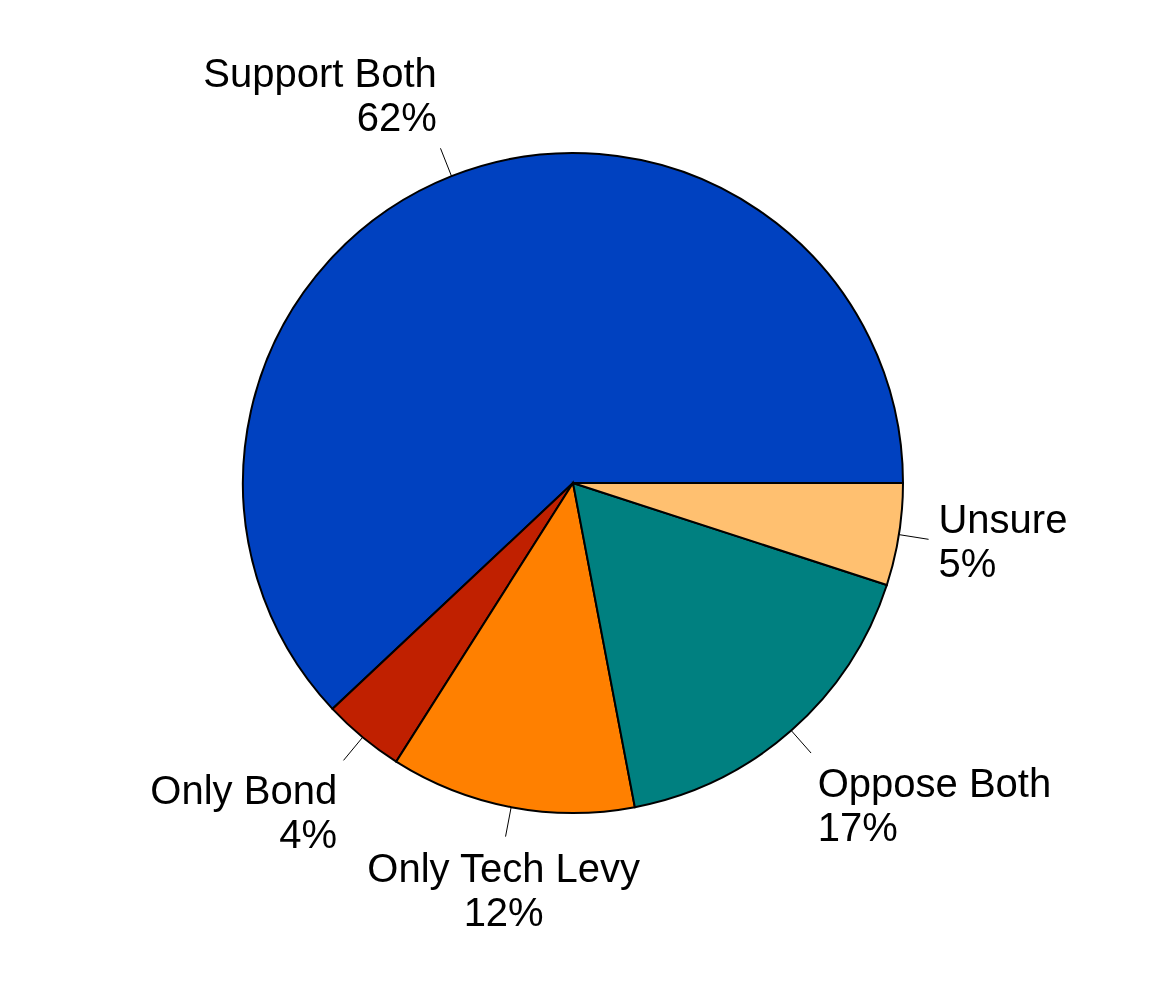  What do you see at coordinates (967, 562) in the screenshot?
I see `data-label: 5%` at bounding box center [967, 562].